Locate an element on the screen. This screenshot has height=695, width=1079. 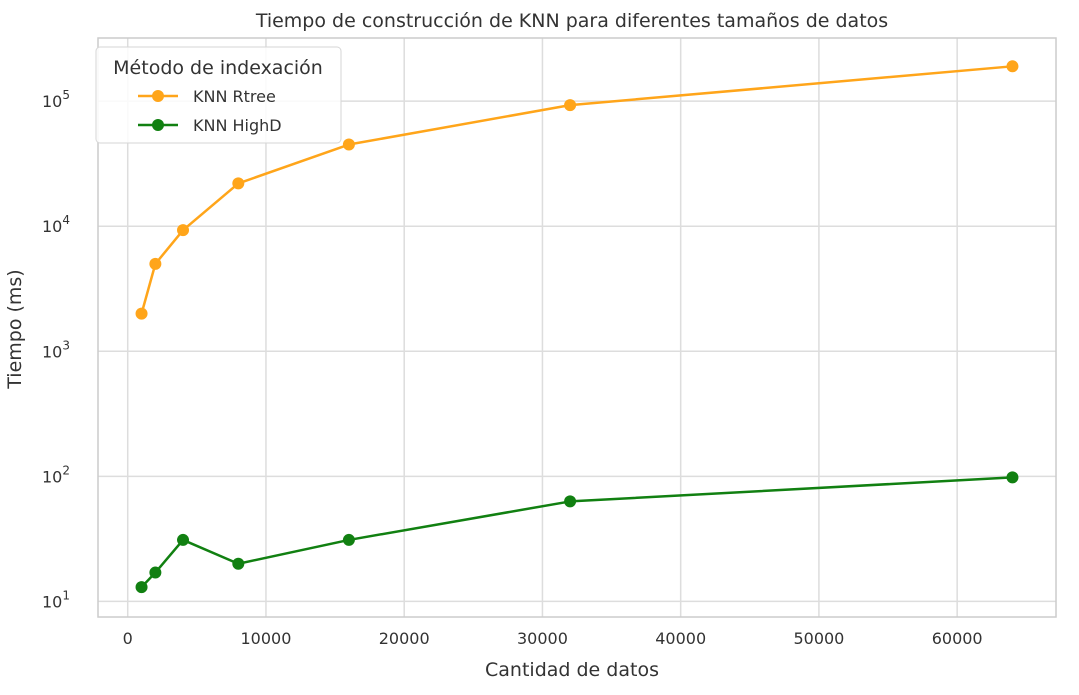
y-tick-label: 10⁴ is located at coordinates (56, 224).